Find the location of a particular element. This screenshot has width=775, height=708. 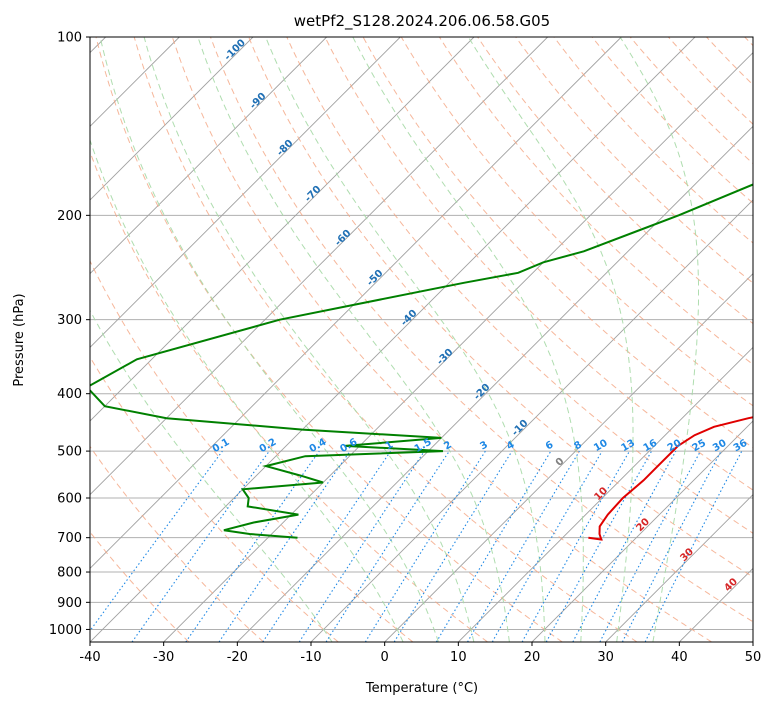

y-tick-label: 300 is located at coordinates (69, 320).